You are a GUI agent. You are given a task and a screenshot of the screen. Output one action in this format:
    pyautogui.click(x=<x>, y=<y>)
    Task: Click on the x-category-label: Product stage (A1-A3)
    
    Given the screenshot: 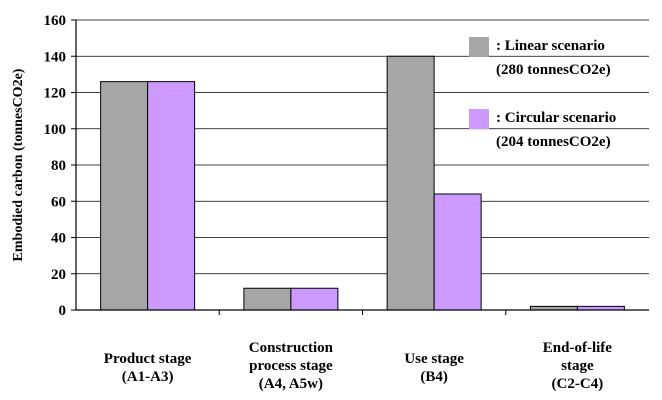 What is the action you would take?
    pyautogui.click(x=148, y=368)
    